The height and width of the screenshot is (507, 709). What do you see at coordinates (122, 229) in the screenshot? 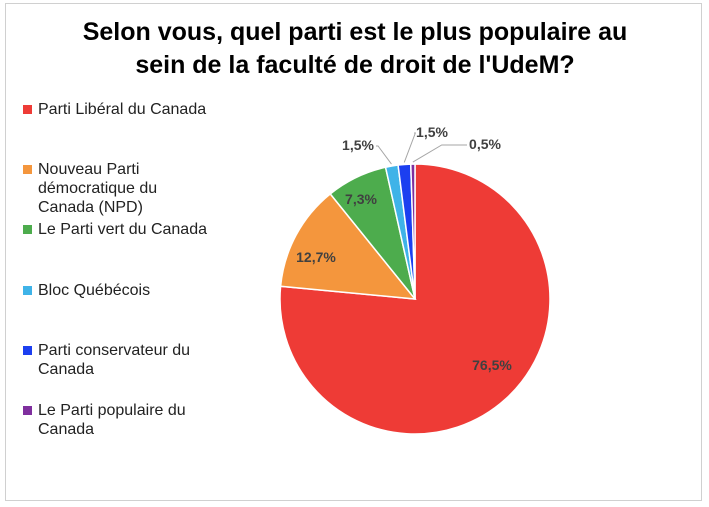
I see `legend-label-vert: Le Parti vert du Canada` at bounding box center [122, 229].